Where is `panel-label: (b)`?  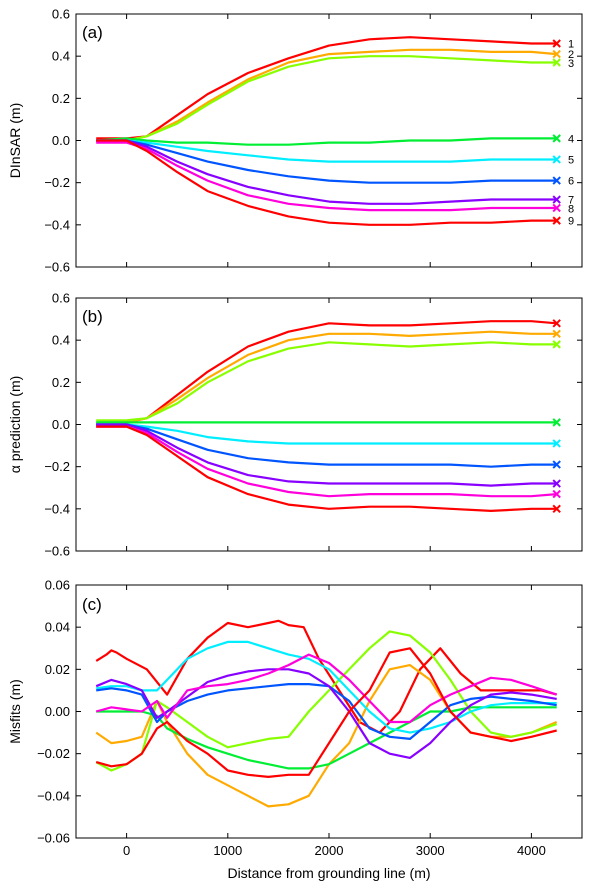 panel-label: (b) is located at coordinates (92, 316).